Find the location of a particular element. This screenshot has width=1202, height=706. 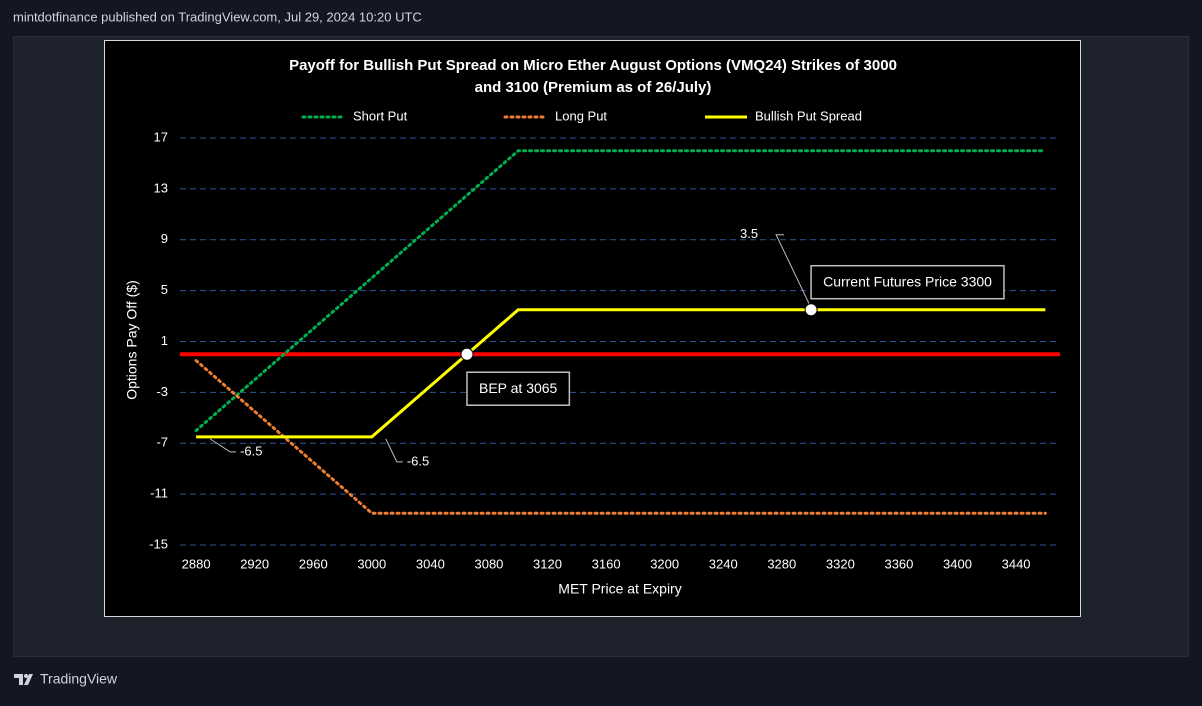

annotation-box-label: Current Futures Price 3300 is located at coordinates (907, 281).